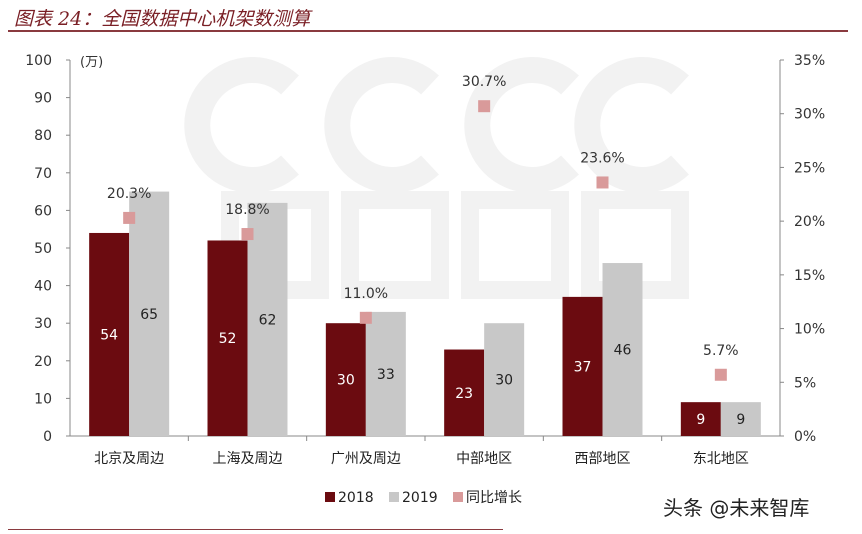 This screenshot has width=862, height=534. Describe the element at coordinates (43, 211) in the screenshot. I see `y-tick-label: 60` at that location.